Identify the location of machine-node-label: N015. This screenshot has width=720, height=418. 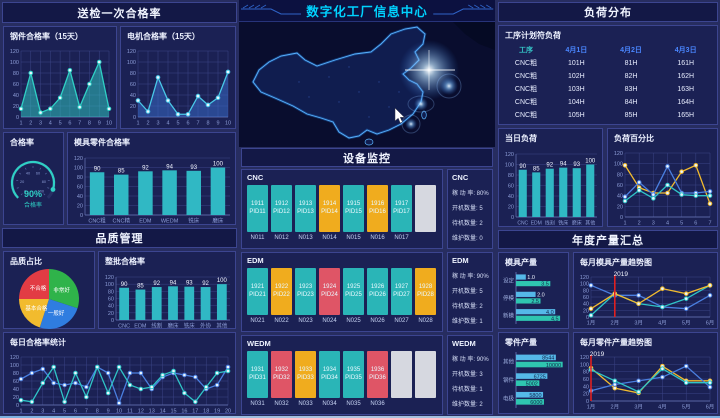
(353, 238).